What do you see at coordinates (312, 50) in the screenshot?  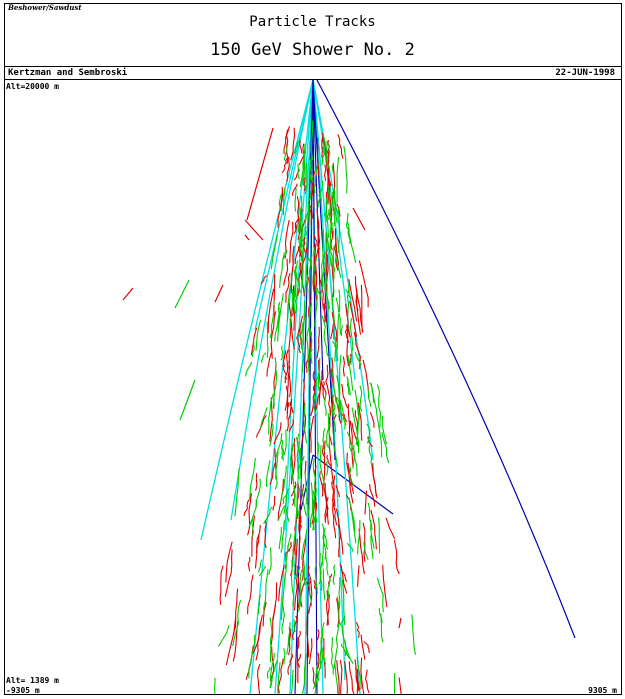 I see `page-subtitle: 150 GeV Shower No. 2` at bounding box center [312, 50].